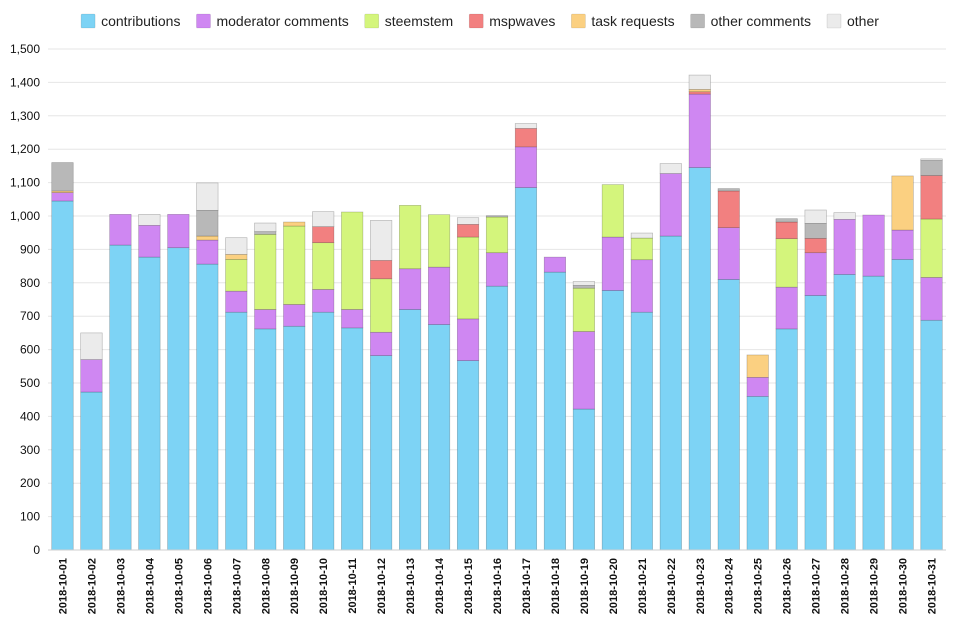  I want to click on x-tick-label: 2018-10-07, so click(237, 586).